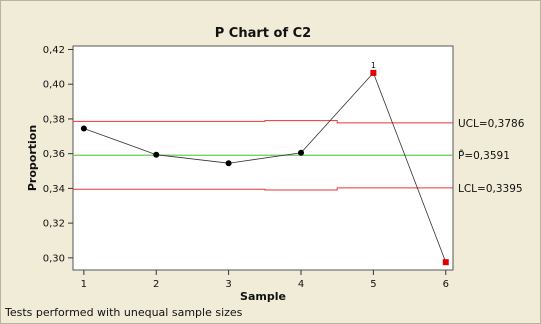 Image resolution: width=541 pixels, height=324 pixels. I want to click on lcl-line, so click(263, 189).